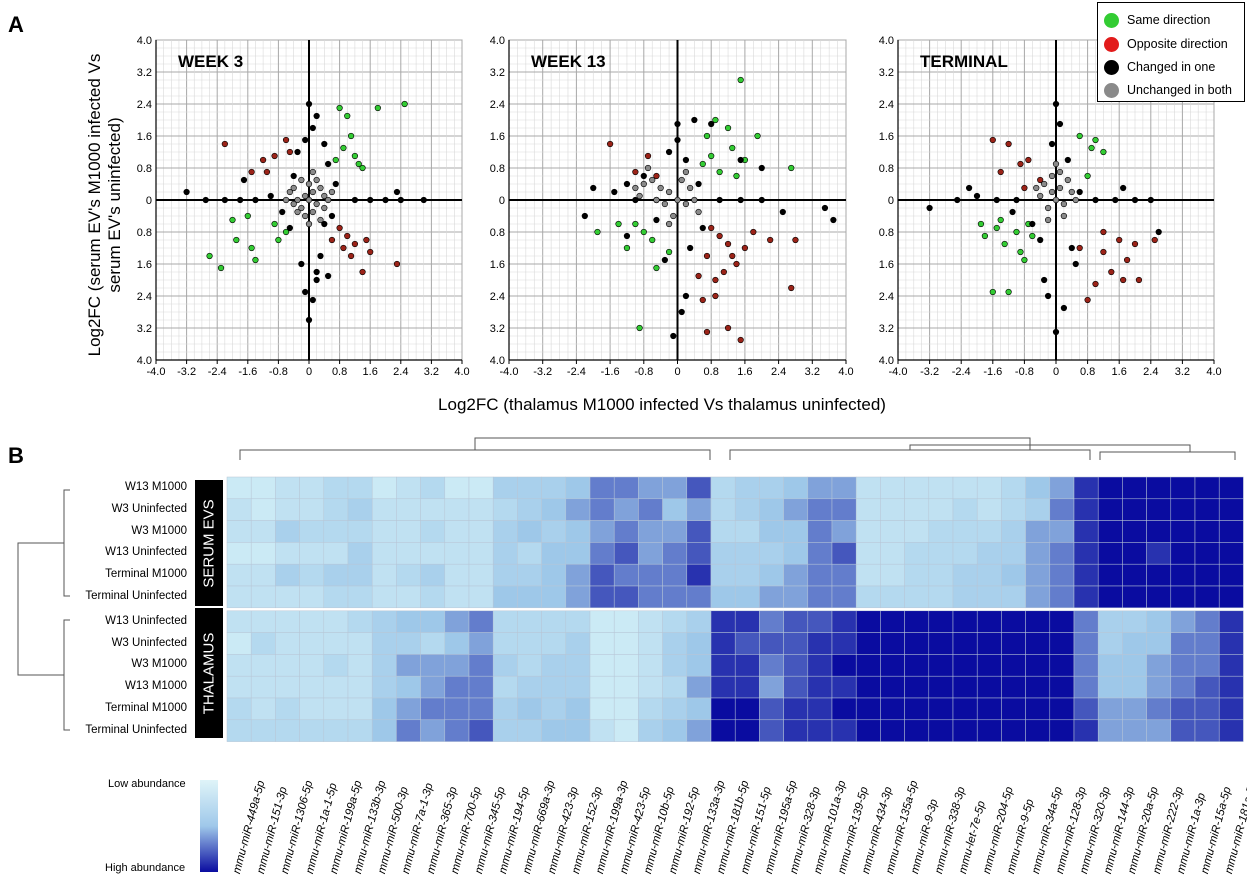 This screenshot has height=875, width=1247. I want to click on x-tick-label: -2.4, so click(961, 372).